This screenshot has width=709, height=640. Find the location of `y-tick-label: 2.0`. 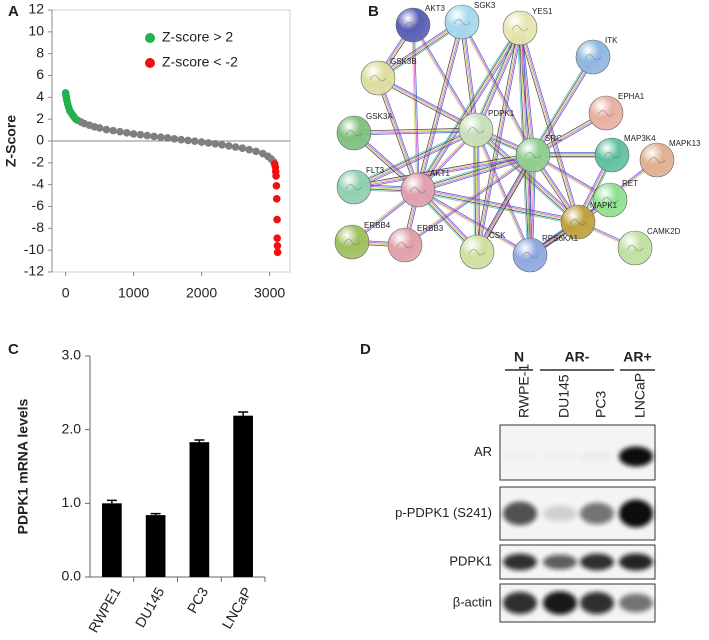

y-tick-label: 2.0 is located at coordinates (72, 428).